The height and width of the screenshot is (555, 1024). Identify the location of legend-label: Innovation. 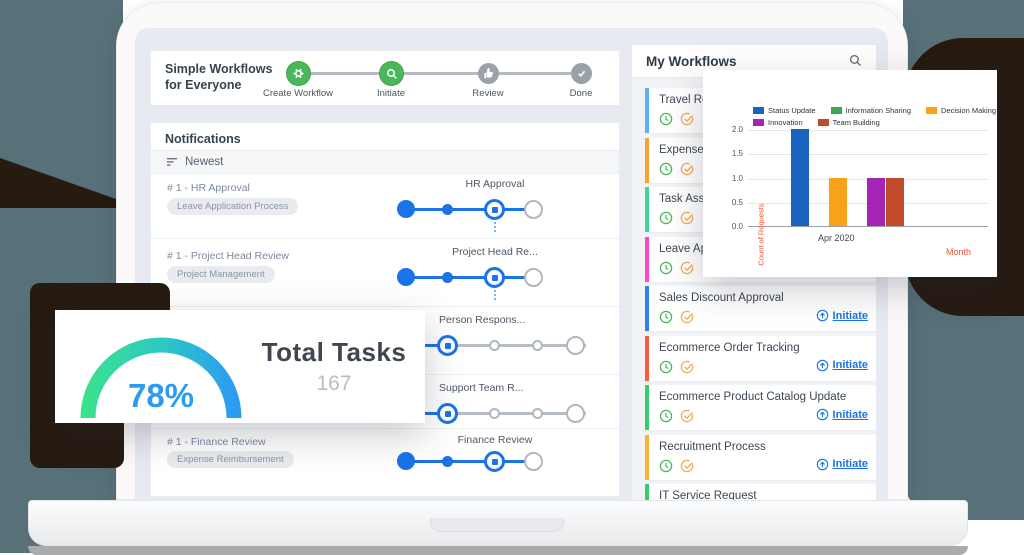
(785, 122).